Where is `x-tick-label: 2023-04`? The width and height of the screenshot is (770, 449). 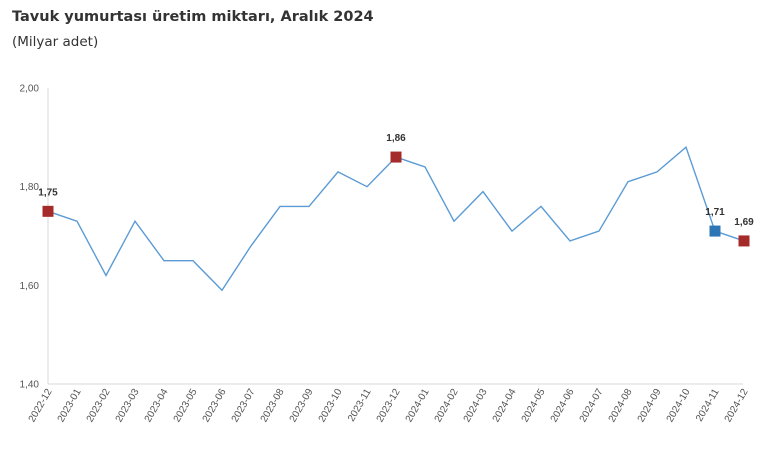
x-tick-label: 2023-04 is located at coordinates (157, 406).